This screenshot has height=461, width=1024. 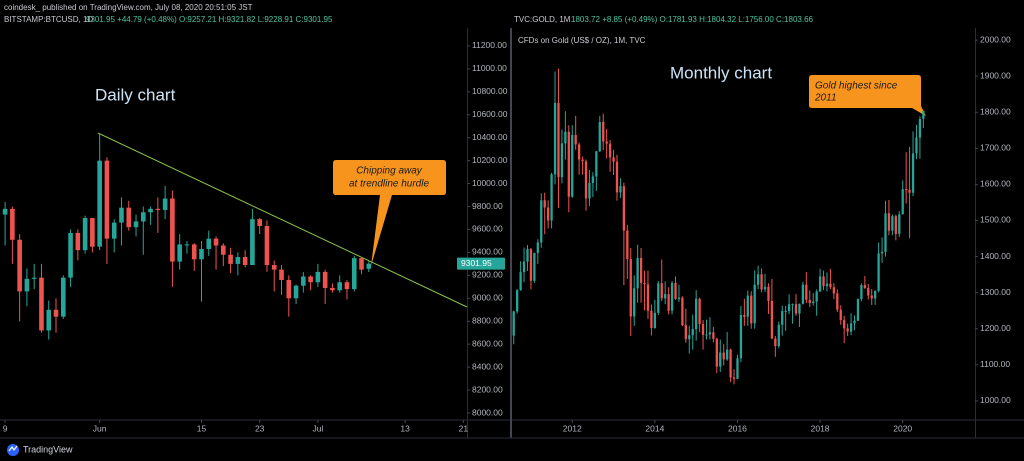 I want to click on x-tick-label: 15, so click(x=202, y=428).